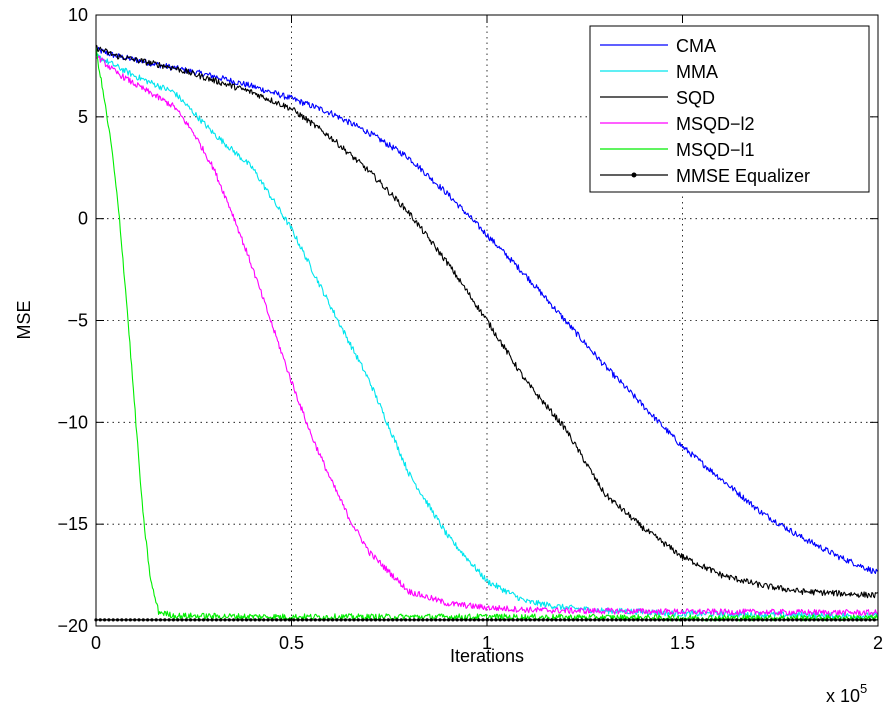  I want to click on x-axis-label: Iterations, so click(487, 656).